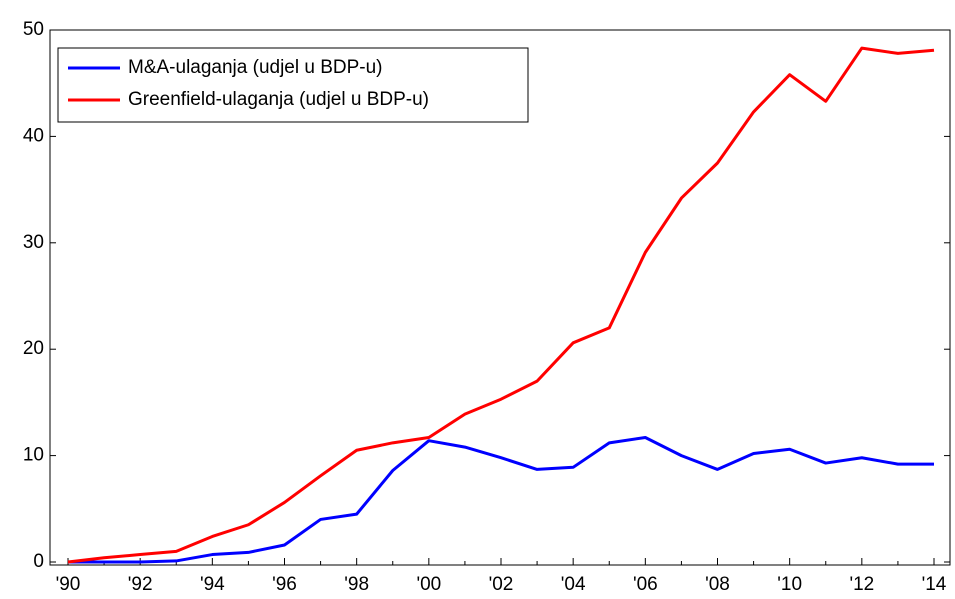 The width and height of the screenshot is (955, 599). I want to click on y-tick-label: 20, so click(33, 348).